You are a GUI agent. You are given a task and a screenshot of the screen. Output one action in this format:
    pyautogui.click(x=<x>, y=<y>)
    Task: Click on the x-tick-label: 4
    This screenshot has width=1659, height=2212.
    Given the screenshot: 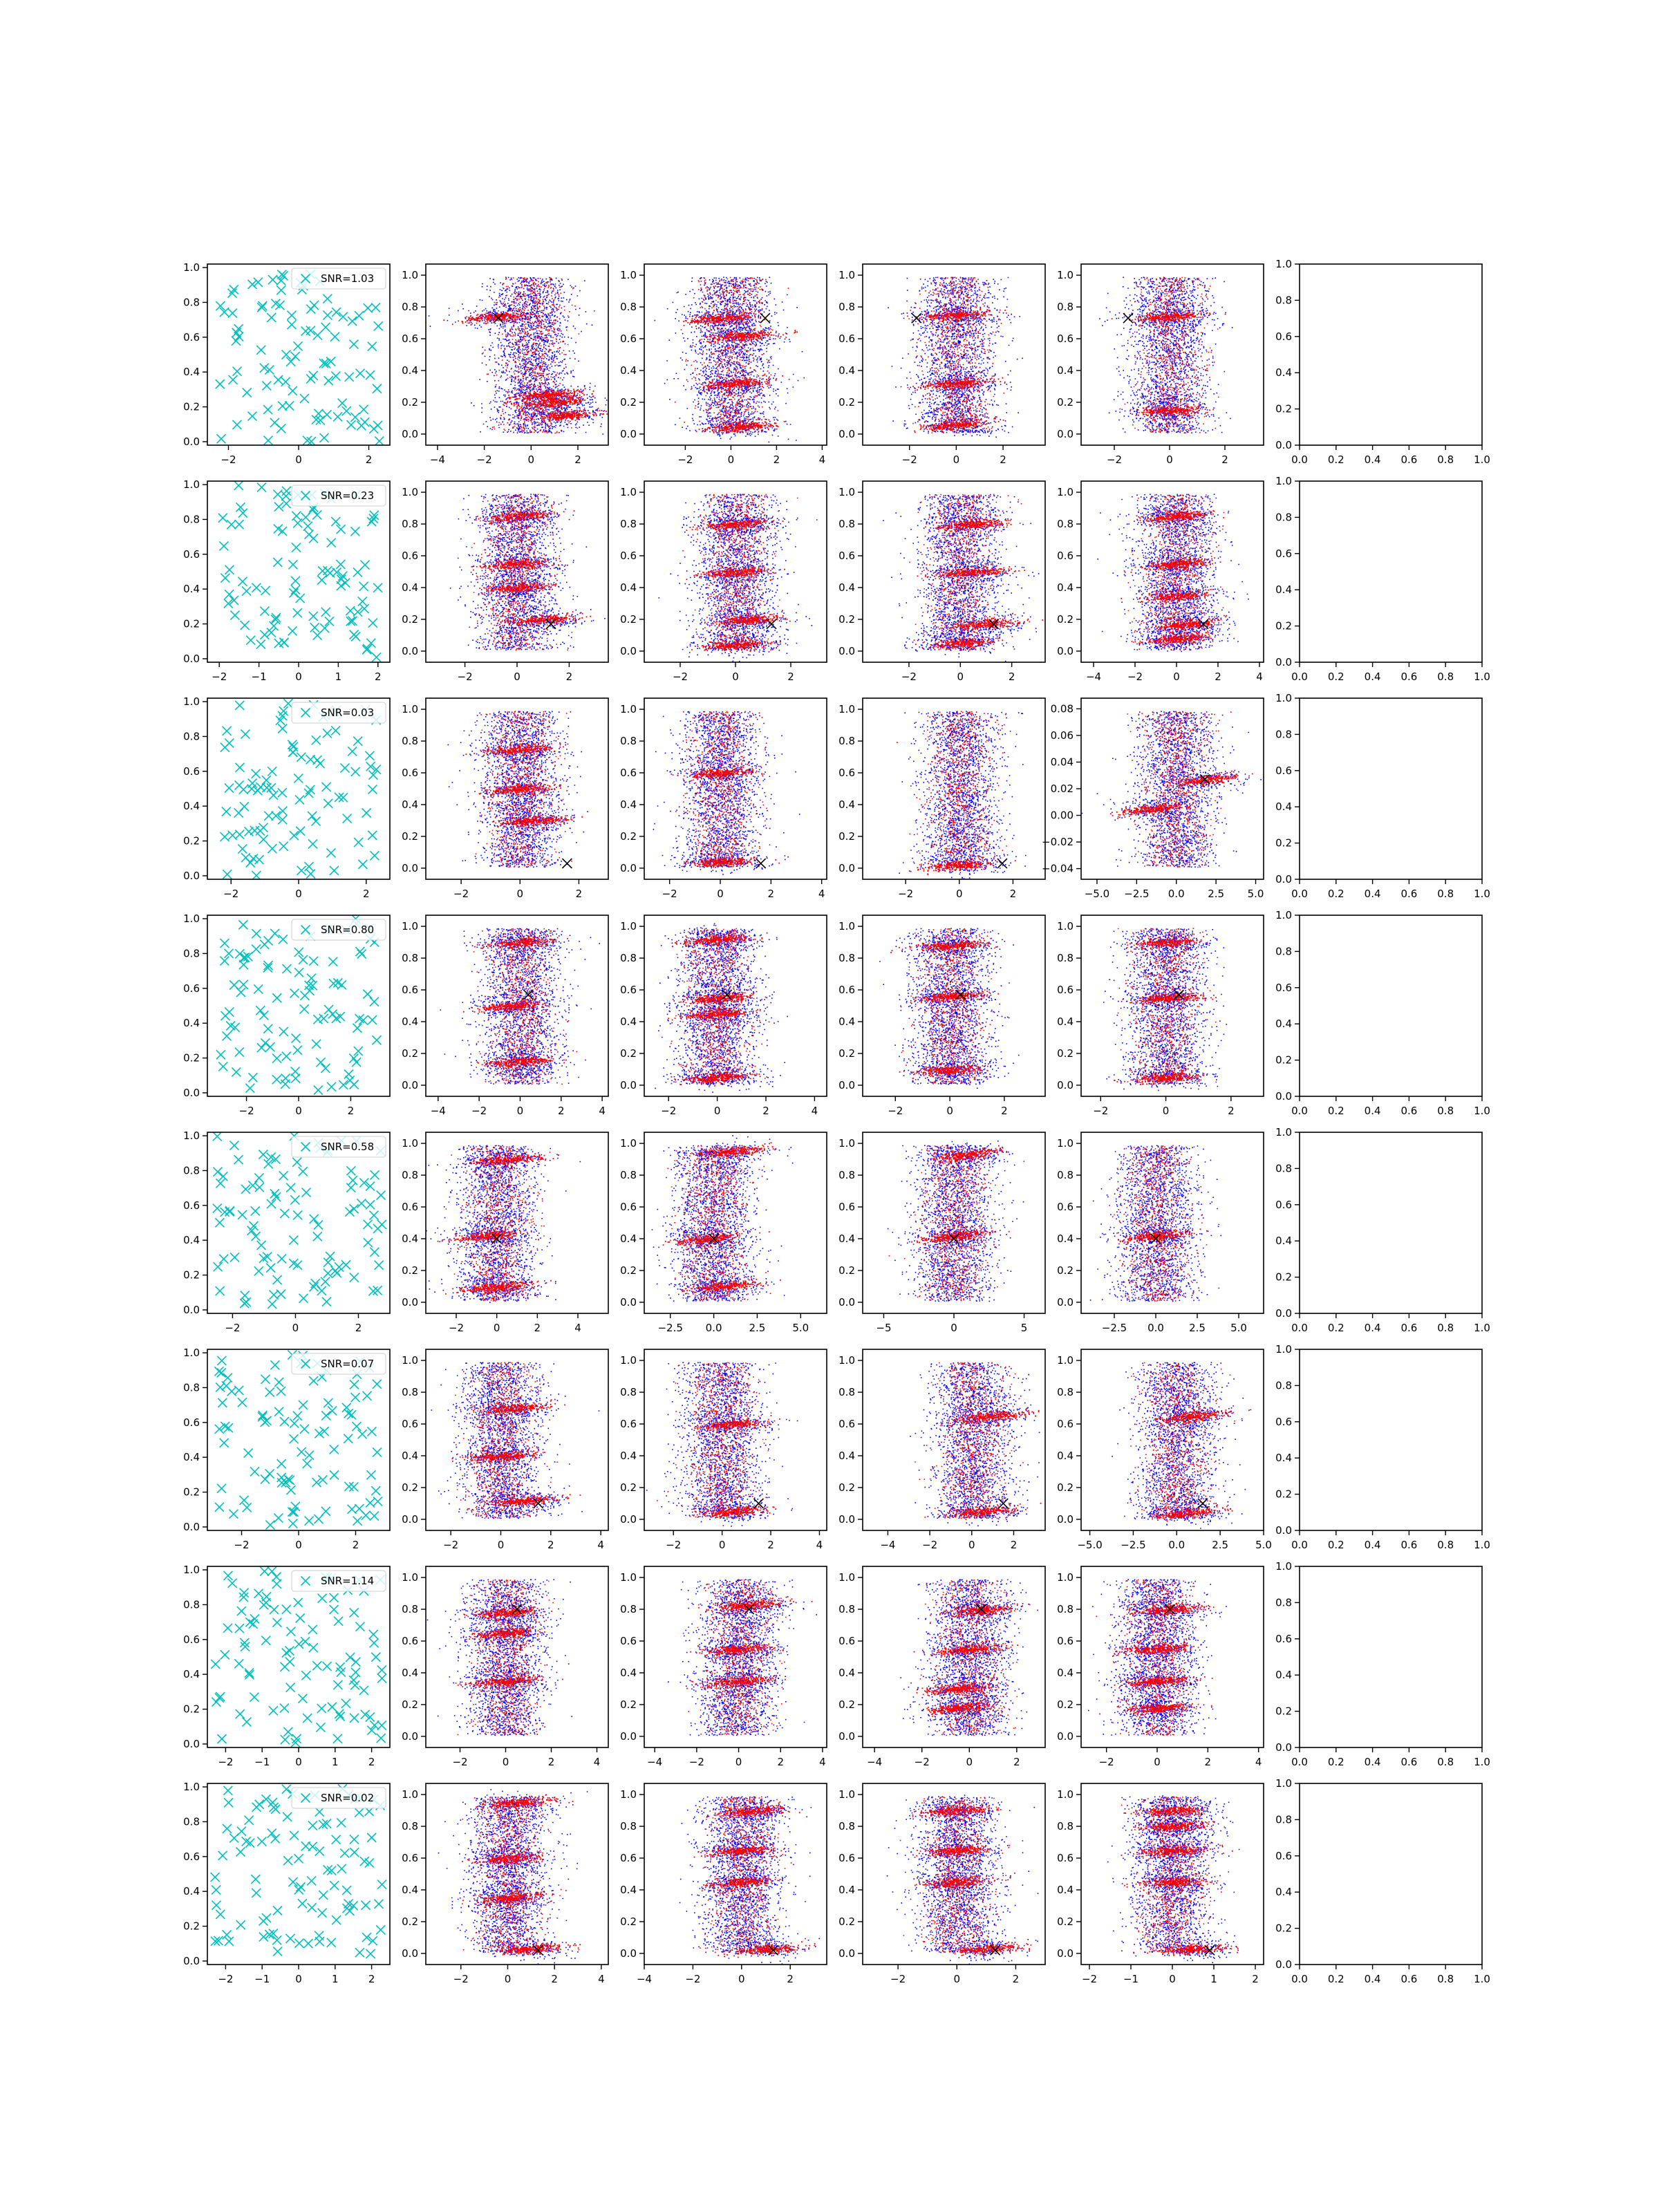 What is the action you would take?
    pyautogui.click(x=602, y=1979)
    